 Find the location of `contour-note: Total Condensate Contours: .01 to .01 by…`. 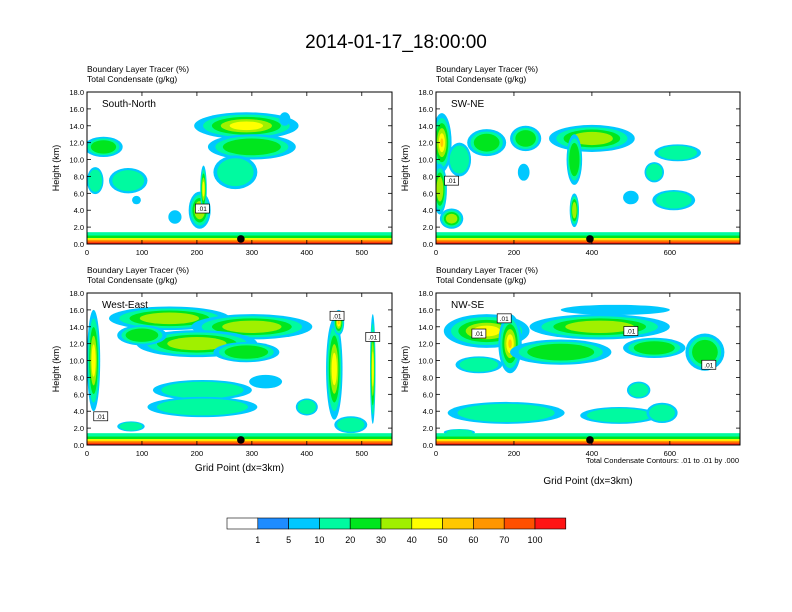

contour-note: Total Condensate Contours: .01 to .01 by… is located at coordinates (662, 460).